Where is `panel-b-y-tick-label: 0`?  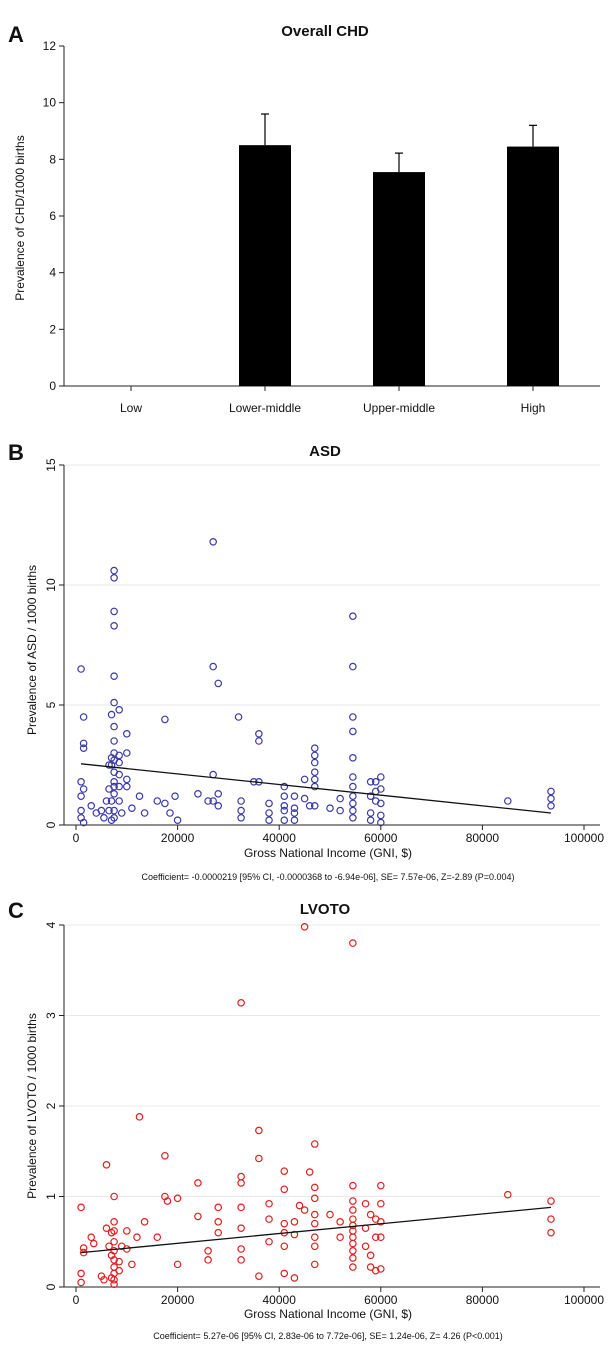 panel-b-y-tick-label: 0 is located at coordinates (51, 824).